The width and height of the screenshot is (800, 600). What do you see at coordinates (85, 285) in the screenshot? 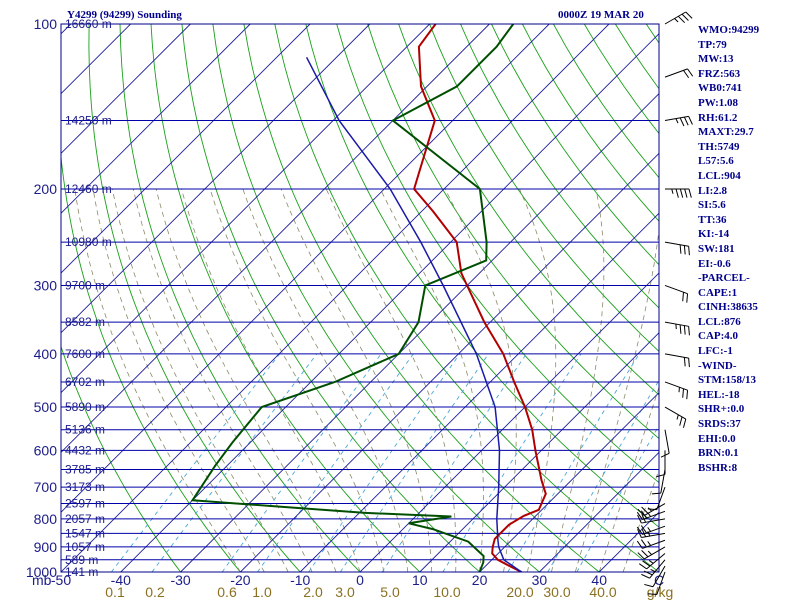
I see `height-label: 9700 m` at bounding box center [85, 285].